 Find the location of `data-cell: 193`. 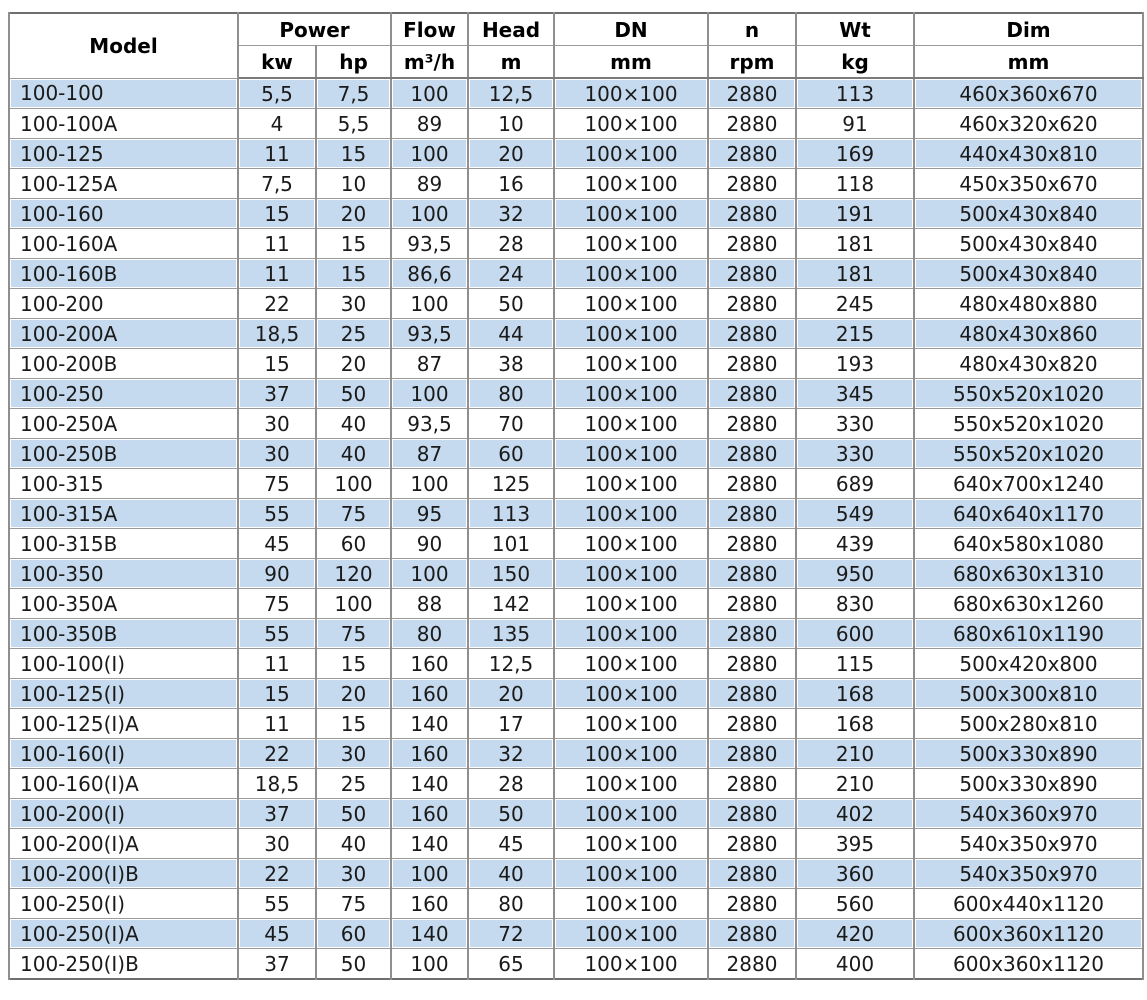

data-cell: 193 is located at coordinates (855, 363).